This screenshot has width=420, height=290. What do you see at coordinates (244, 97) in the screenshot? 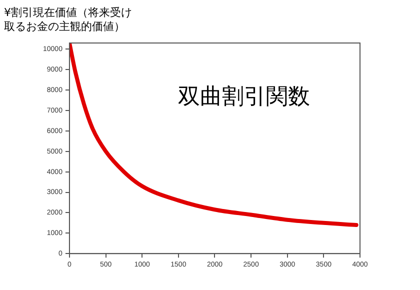
I see `annotation: 双曲割引関数` at bounding box center [244, 97].